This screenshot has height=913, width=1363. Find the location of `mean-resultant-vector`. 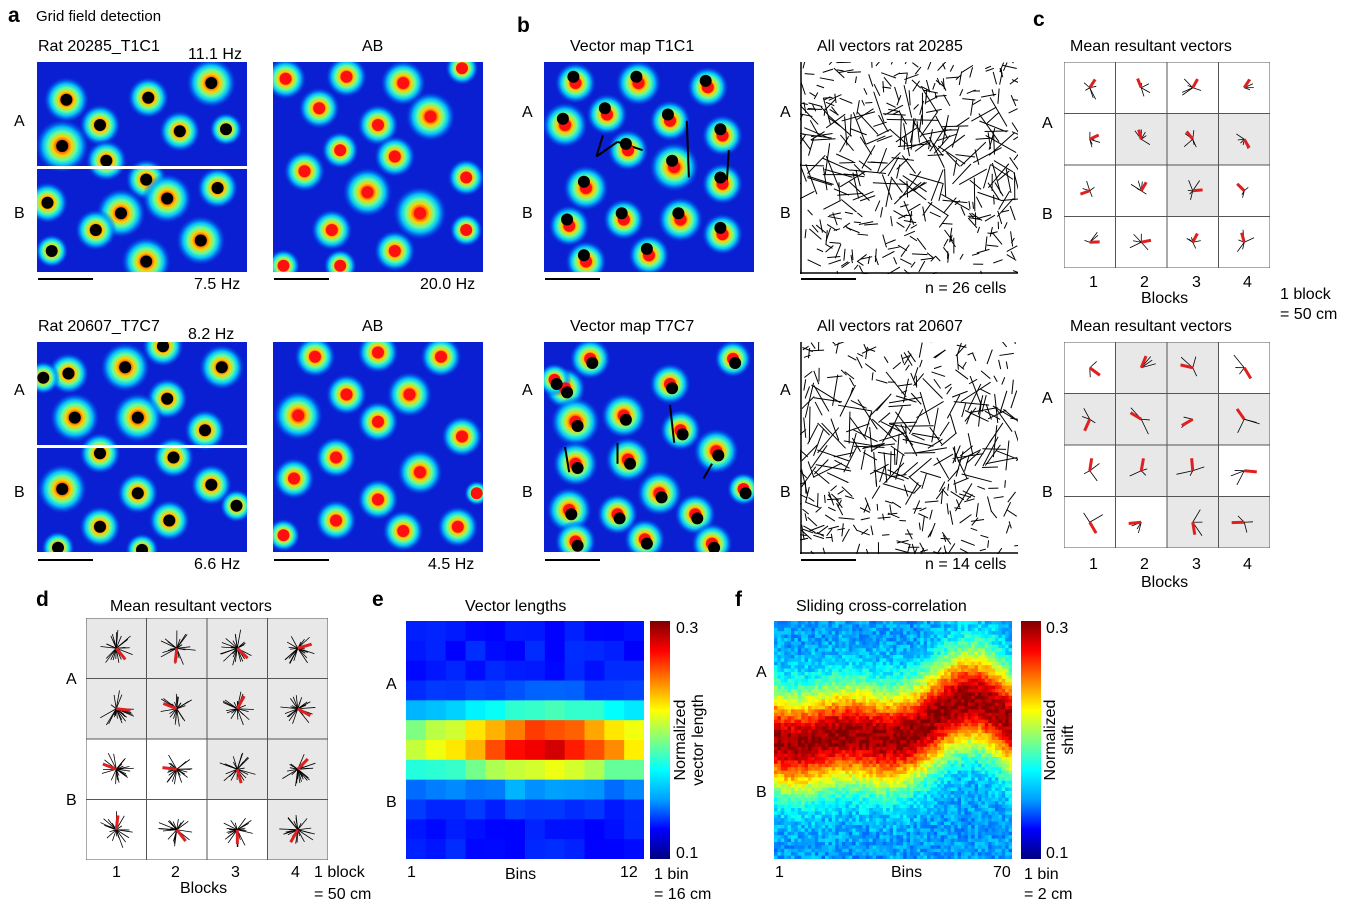

mean-resultant-vector is located at coordinates (1247, 373).